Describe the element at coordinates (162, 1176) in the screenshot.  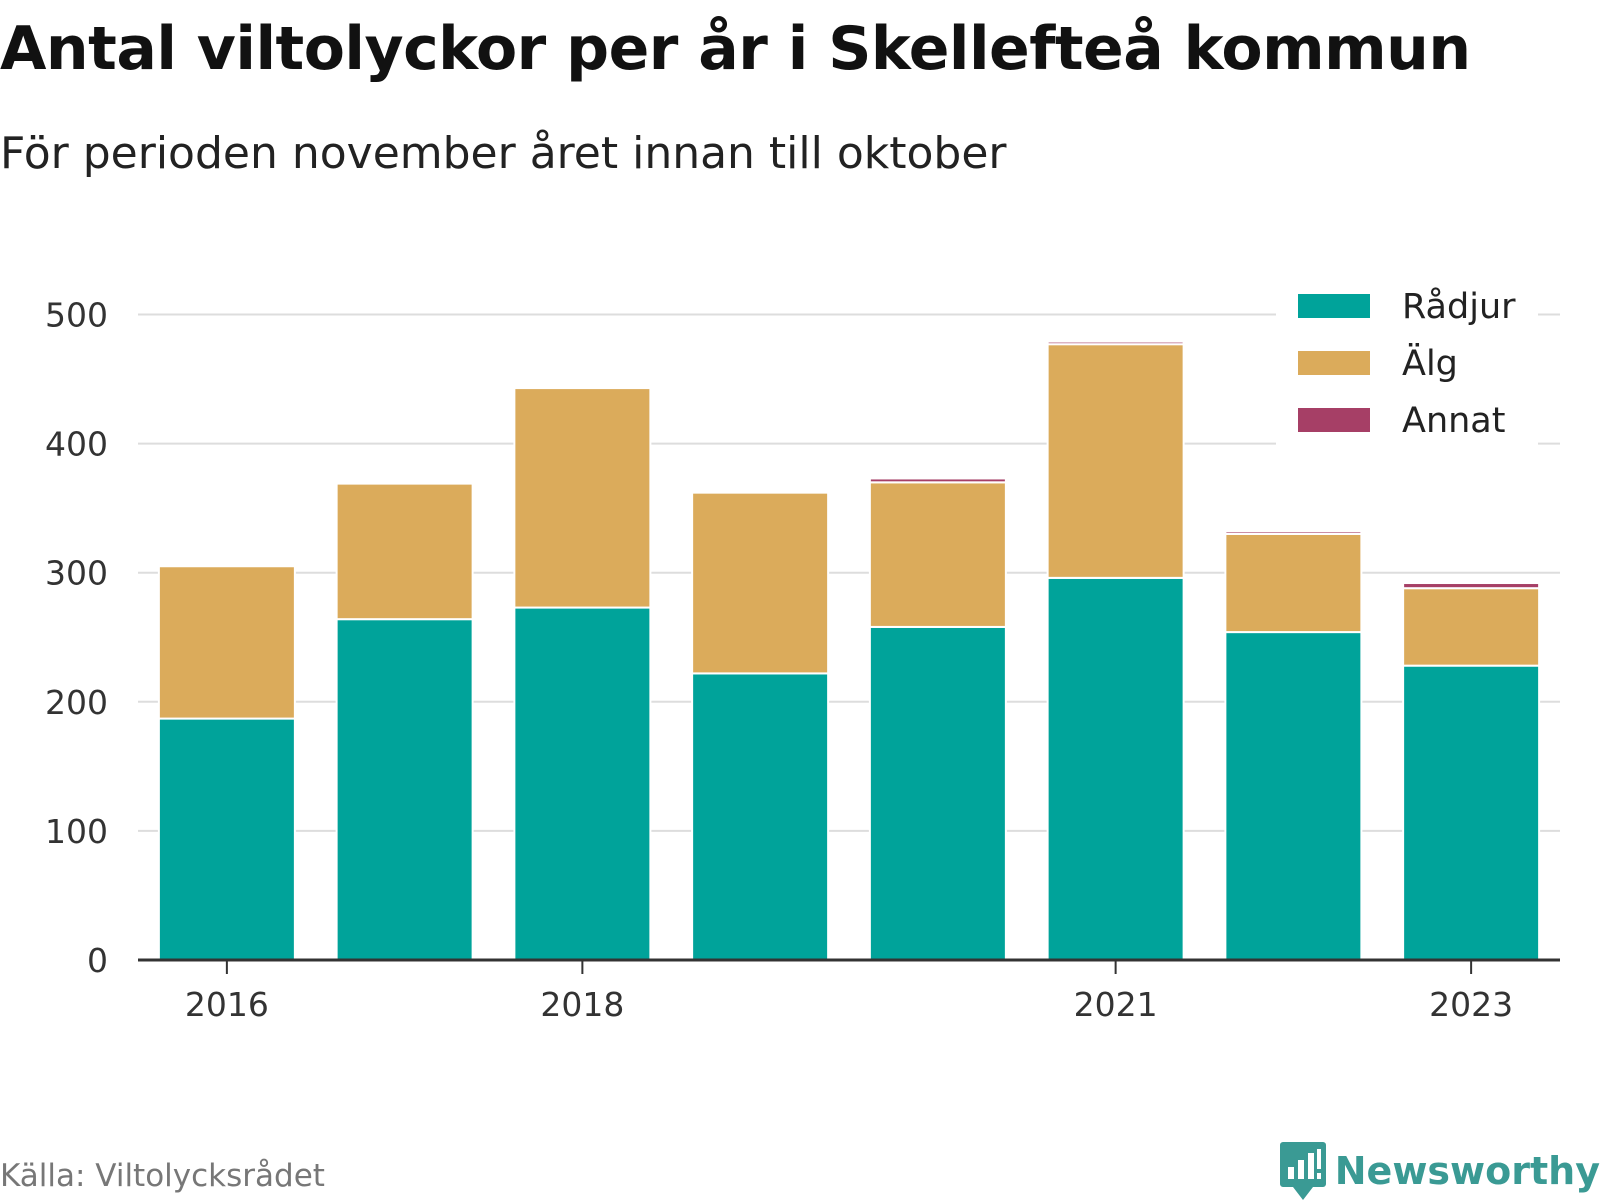
I see `source-note: Källa: Viltolycksrådet` at that location.